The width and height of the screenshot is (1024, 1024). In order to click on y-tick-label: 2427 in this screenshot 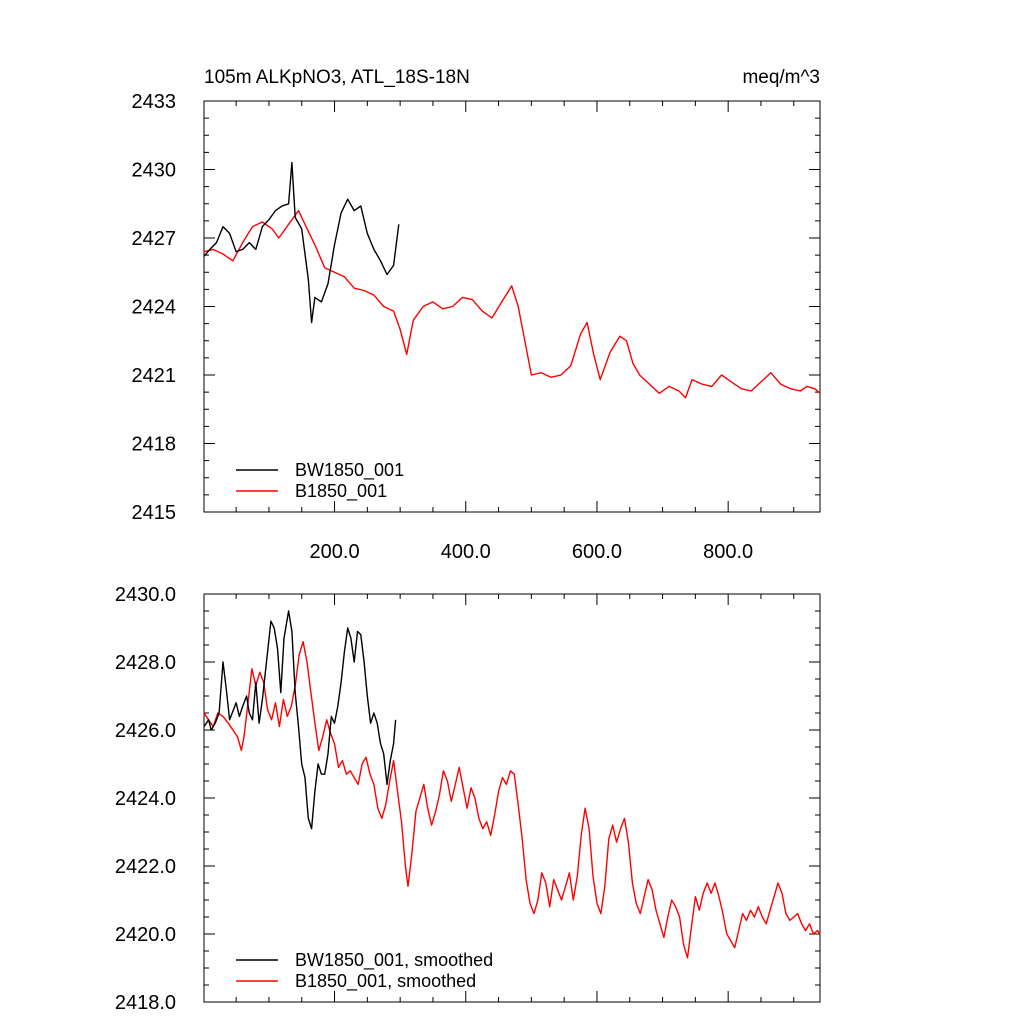, I will do `click(154, 239)`.